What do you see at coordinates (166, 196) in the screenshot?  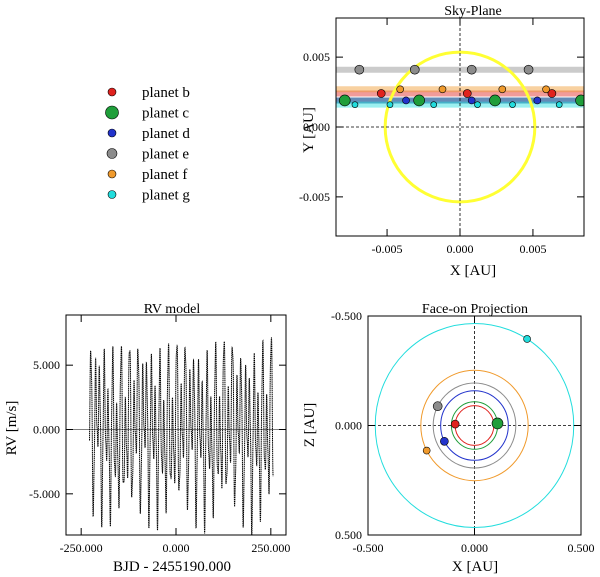 I see `legend-label: planet g` at bounding box center [166, 196].